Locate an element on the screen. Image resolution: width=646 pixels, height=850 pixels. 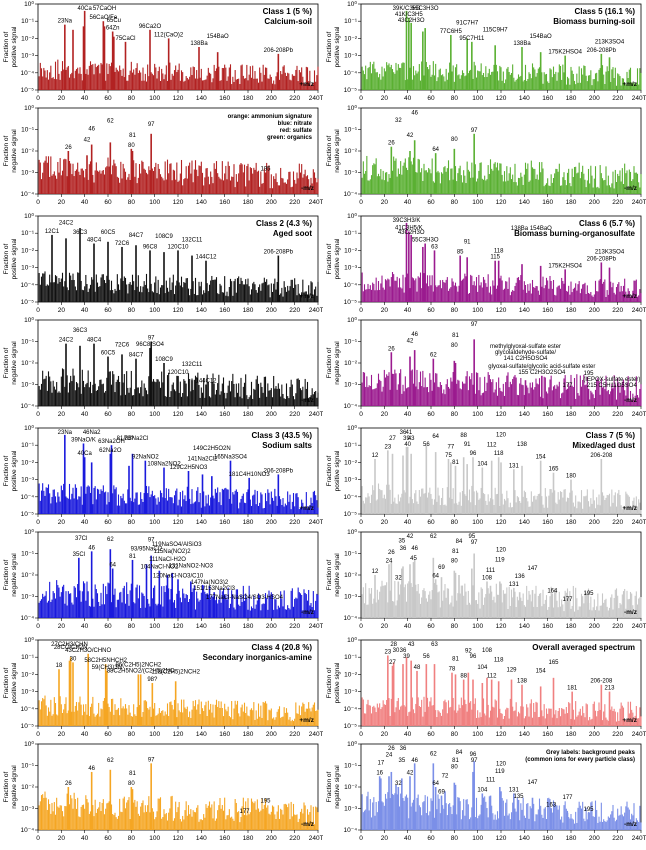
peak-label: 42 is located at coordinates (410, 136).